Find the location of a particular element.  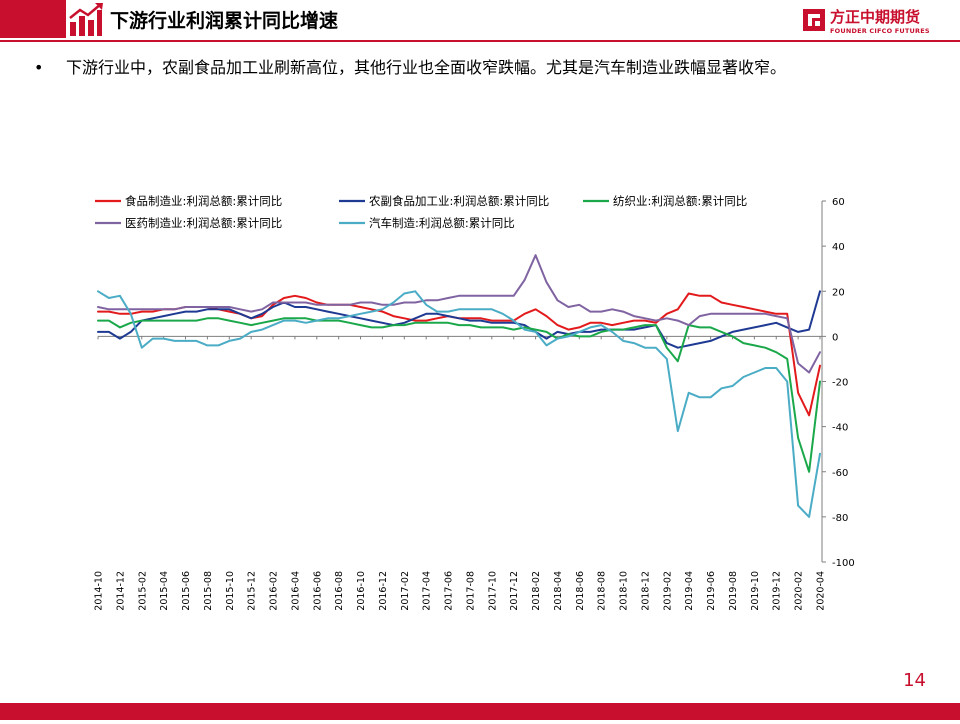

y-tick-label: -100 is located at coordinates (843, 563).